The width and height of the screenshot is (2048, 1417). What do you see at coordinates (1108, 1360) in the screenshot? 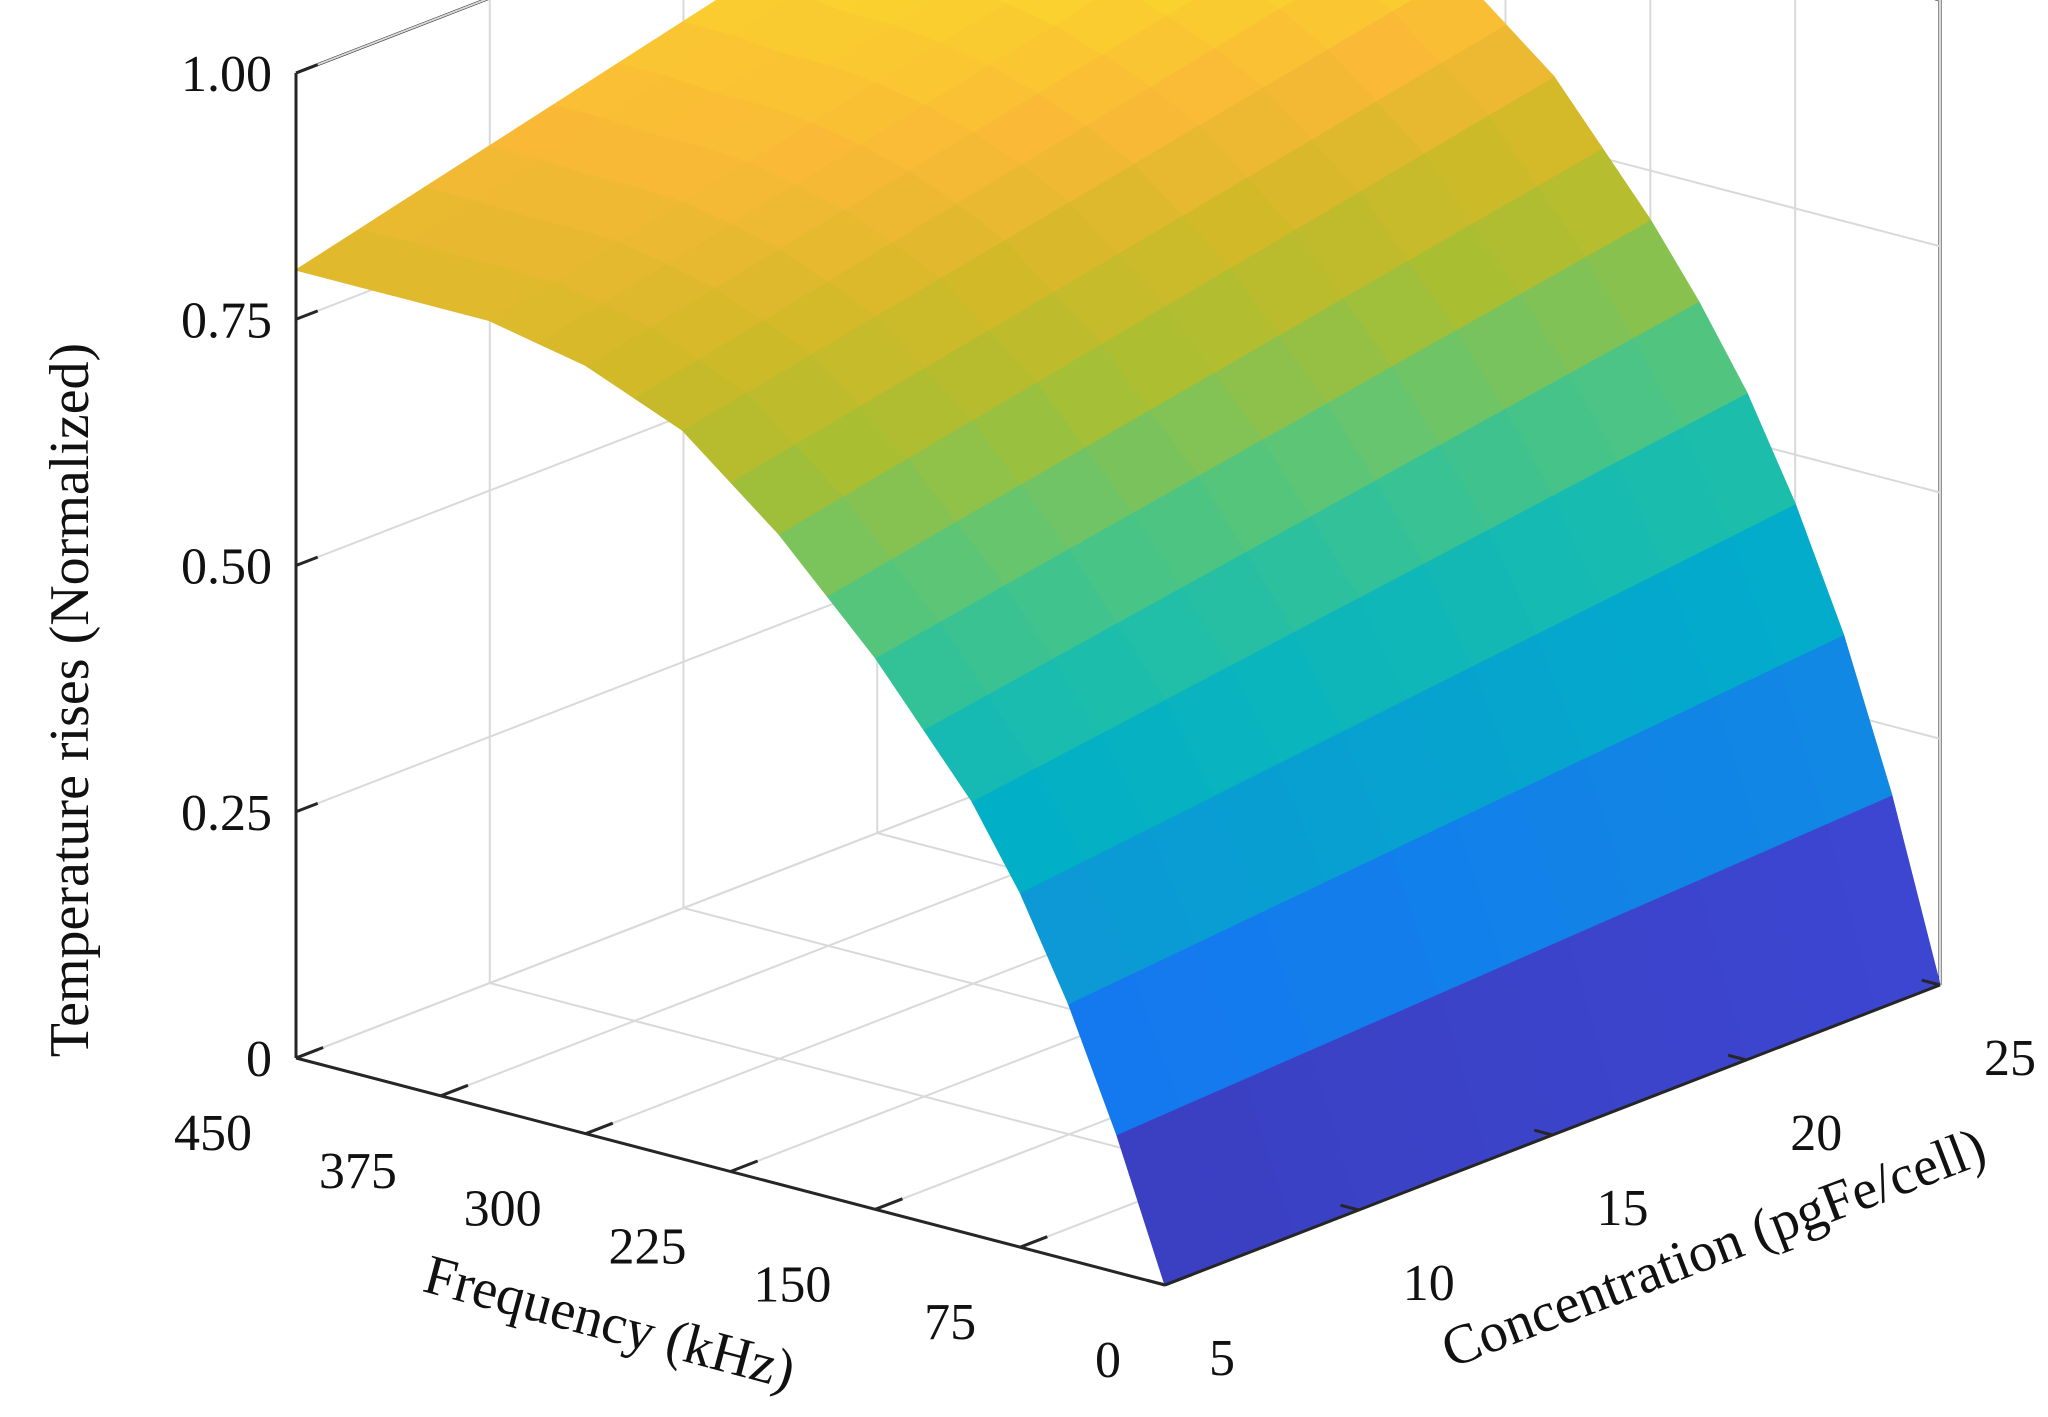
I see `frequency-tick-label: 0` at bounding box center [1108, 1360].